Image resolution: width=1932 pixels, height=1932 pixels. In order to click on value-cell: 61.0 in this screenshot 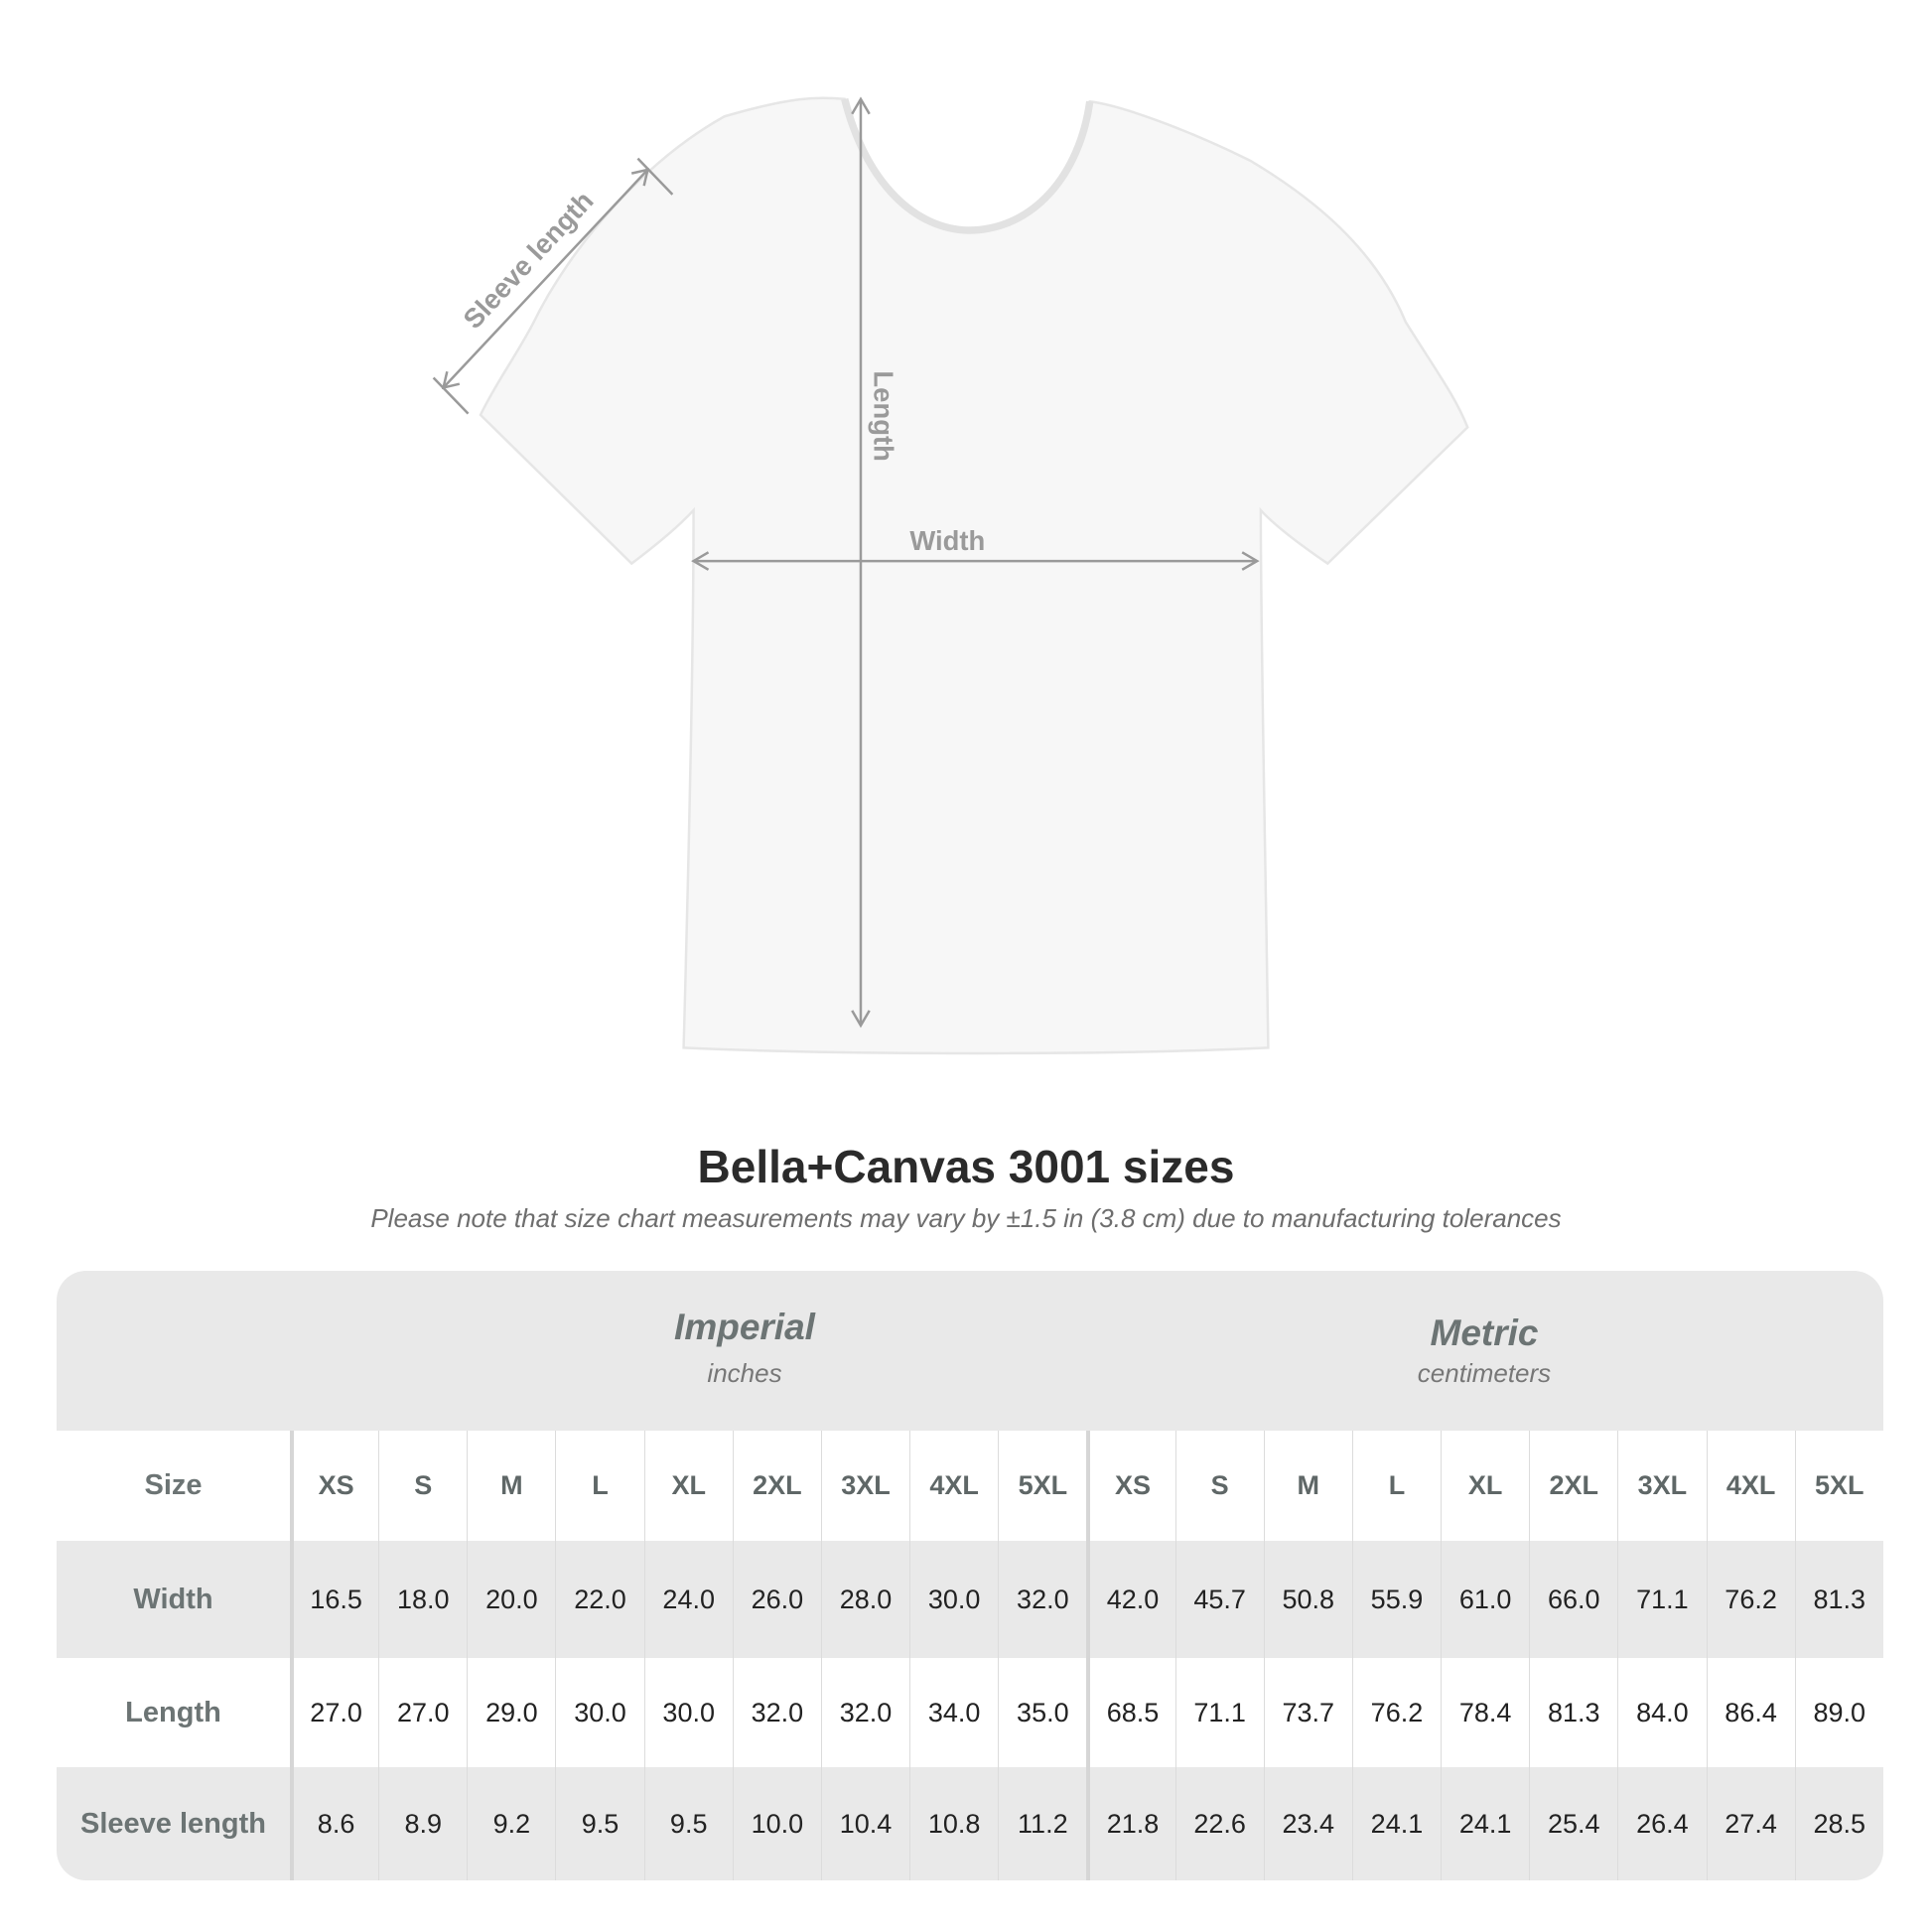, I will do `click(1485, 1600)`.